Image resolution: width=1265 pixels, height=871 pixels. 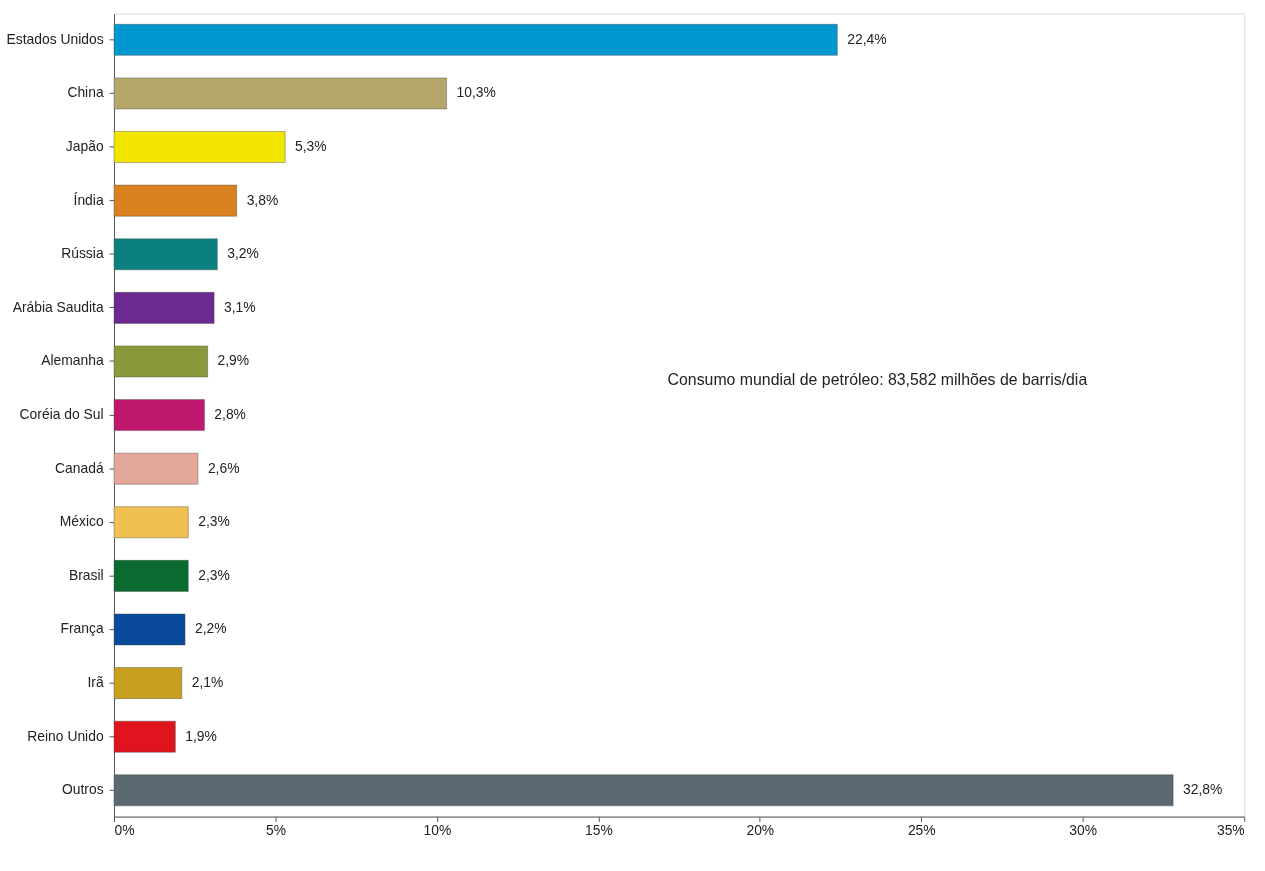 I want to click on x-tick-label: 5%, so click(x=275, y=829).